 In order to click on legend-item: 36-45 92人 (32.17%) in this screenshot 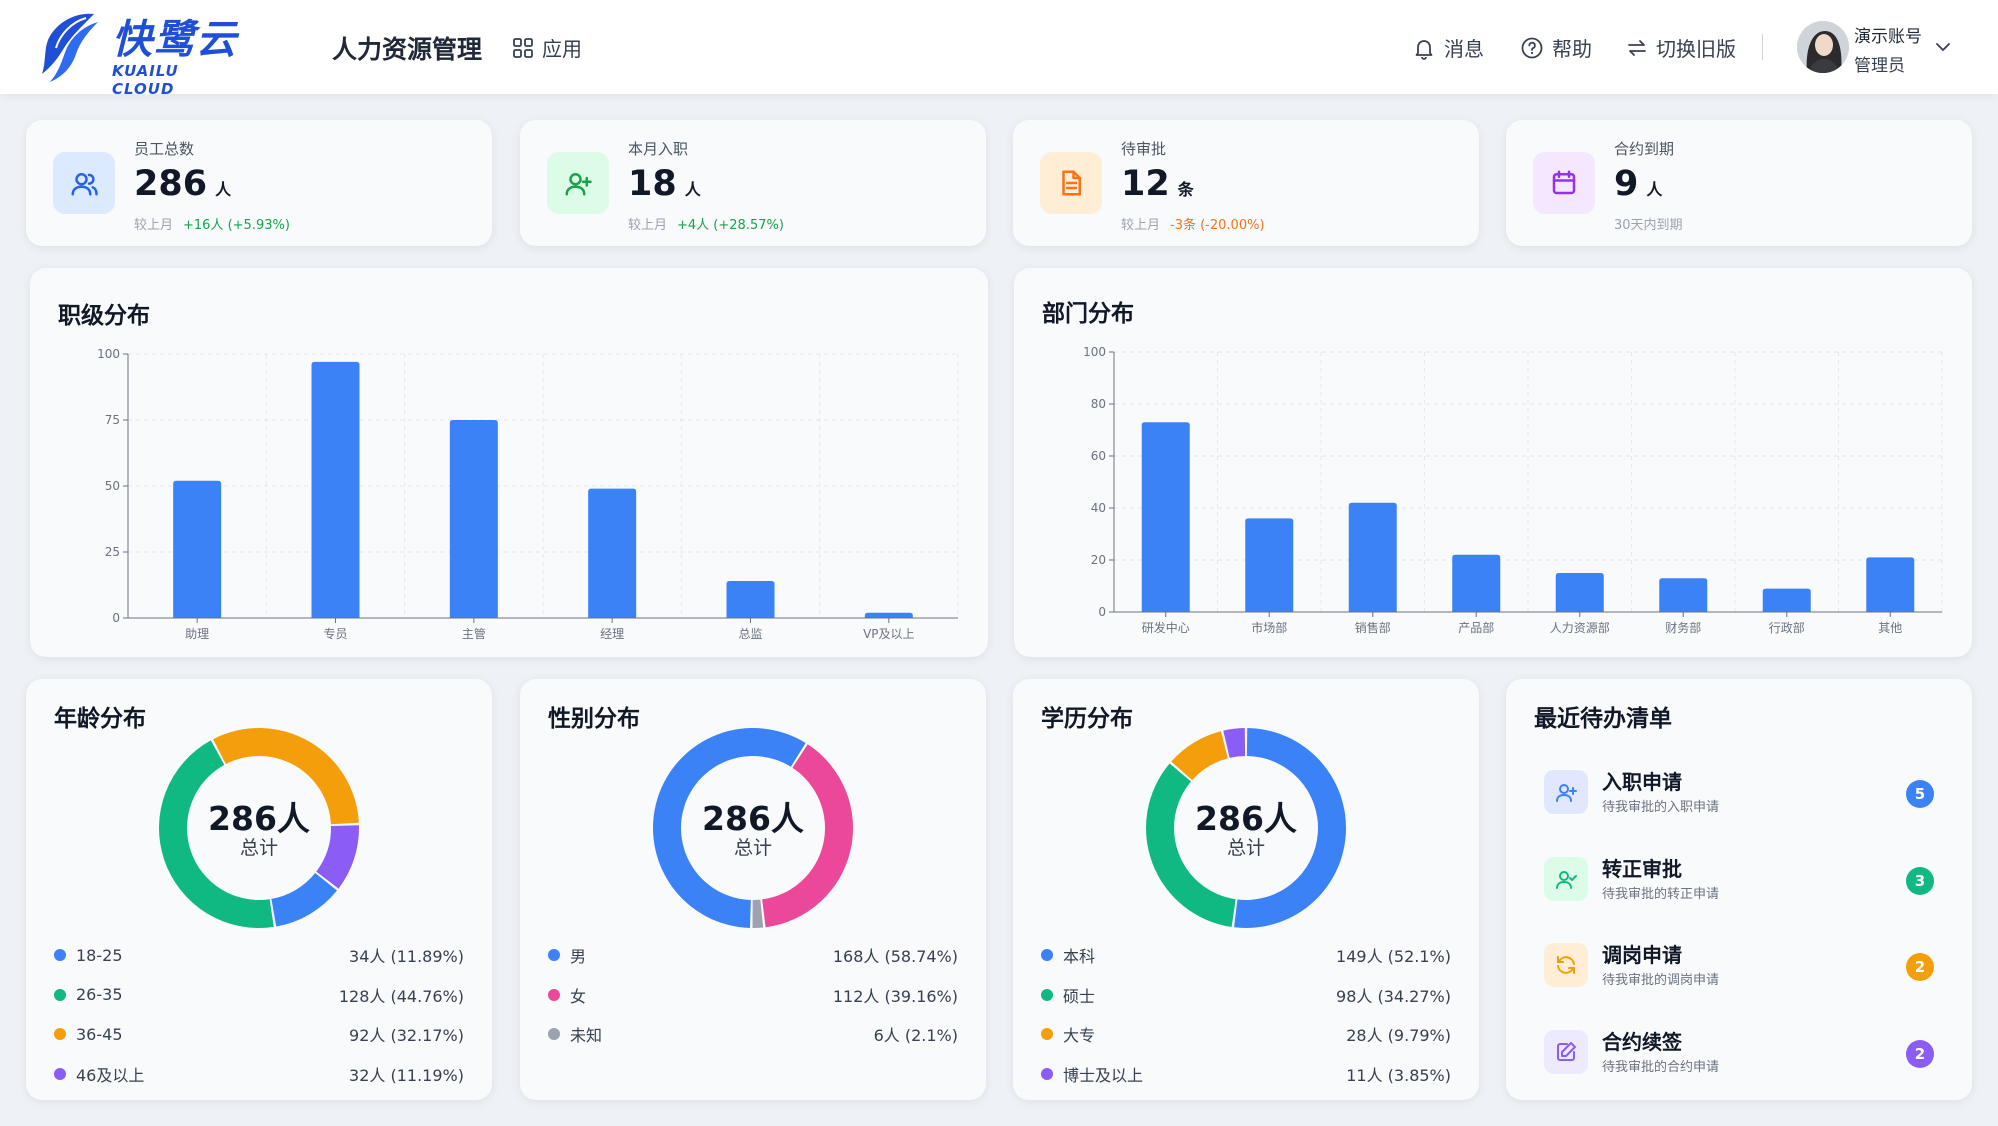, I will do `click(259, 1034)`.